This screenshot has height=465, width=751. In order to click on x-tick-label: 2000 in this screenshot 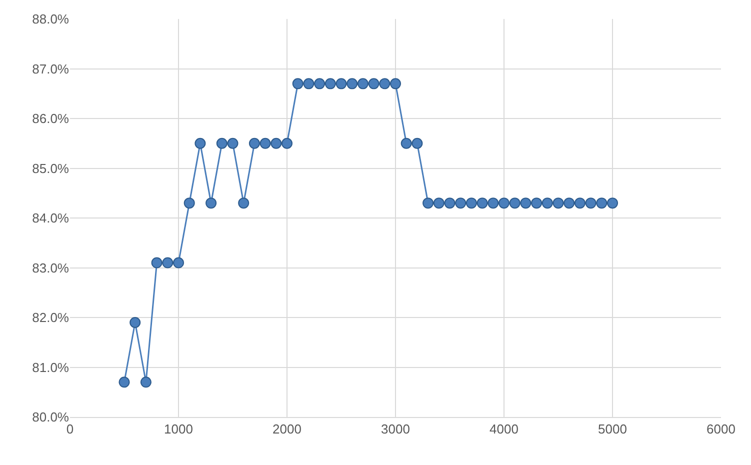, I will do `click(287, 429)`.